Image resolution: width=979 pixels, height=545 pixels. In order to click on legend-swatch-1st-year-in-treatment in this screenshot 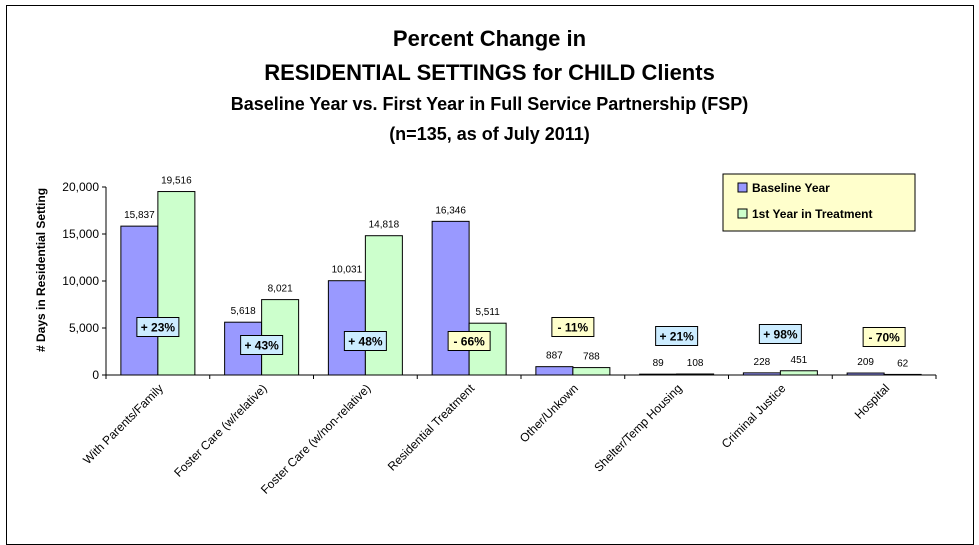, I will do `click(742, 213)`.